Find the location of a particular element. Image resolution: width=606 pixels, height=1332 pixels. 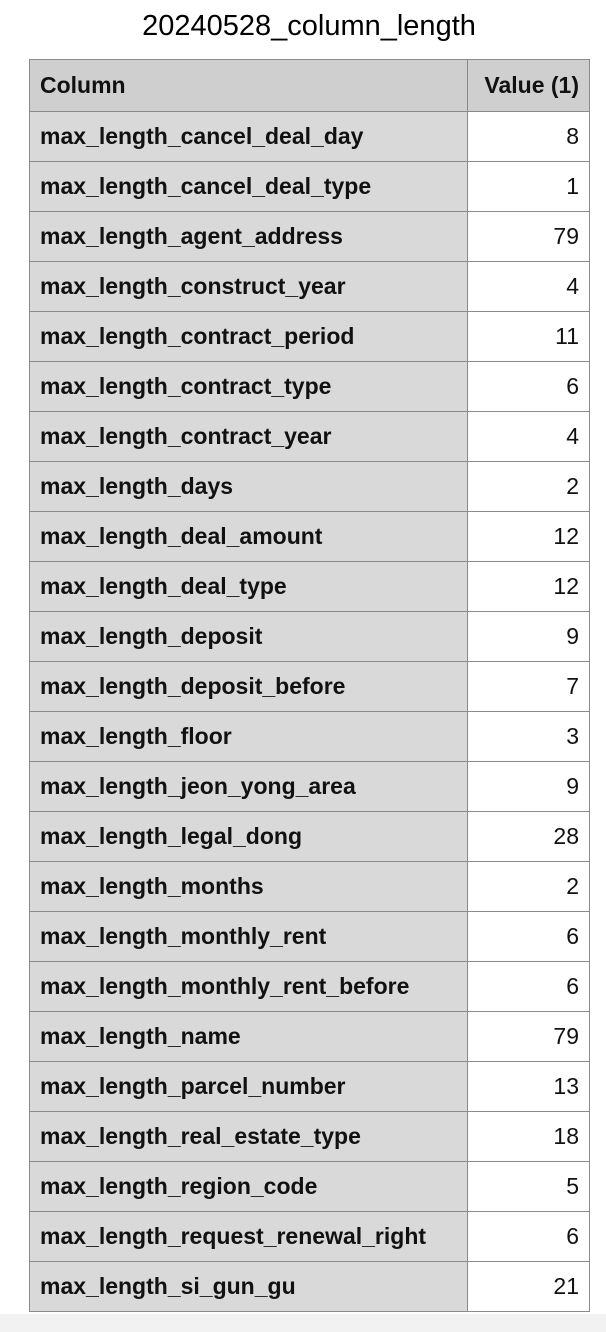

row-column-name: max_length_name is located at coordinates (248, 1036).